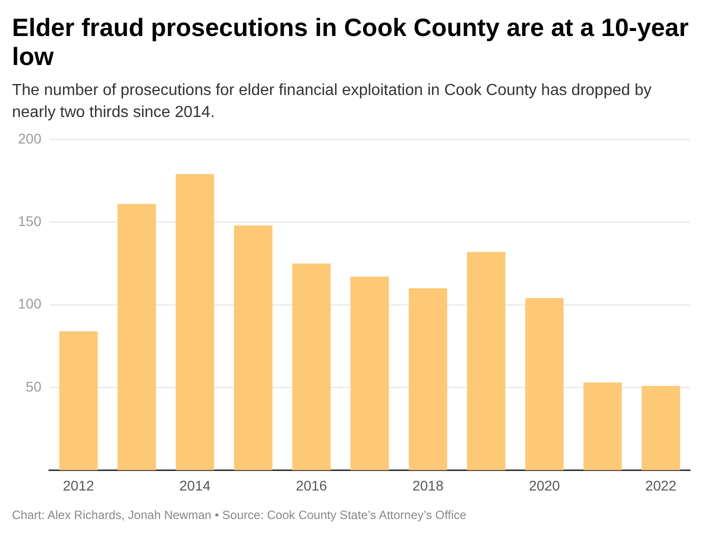  What do you see at coordinates (312, 486) in the screenshot?
I see `x-tick-label: 2016` at bounding box center [312, 486].